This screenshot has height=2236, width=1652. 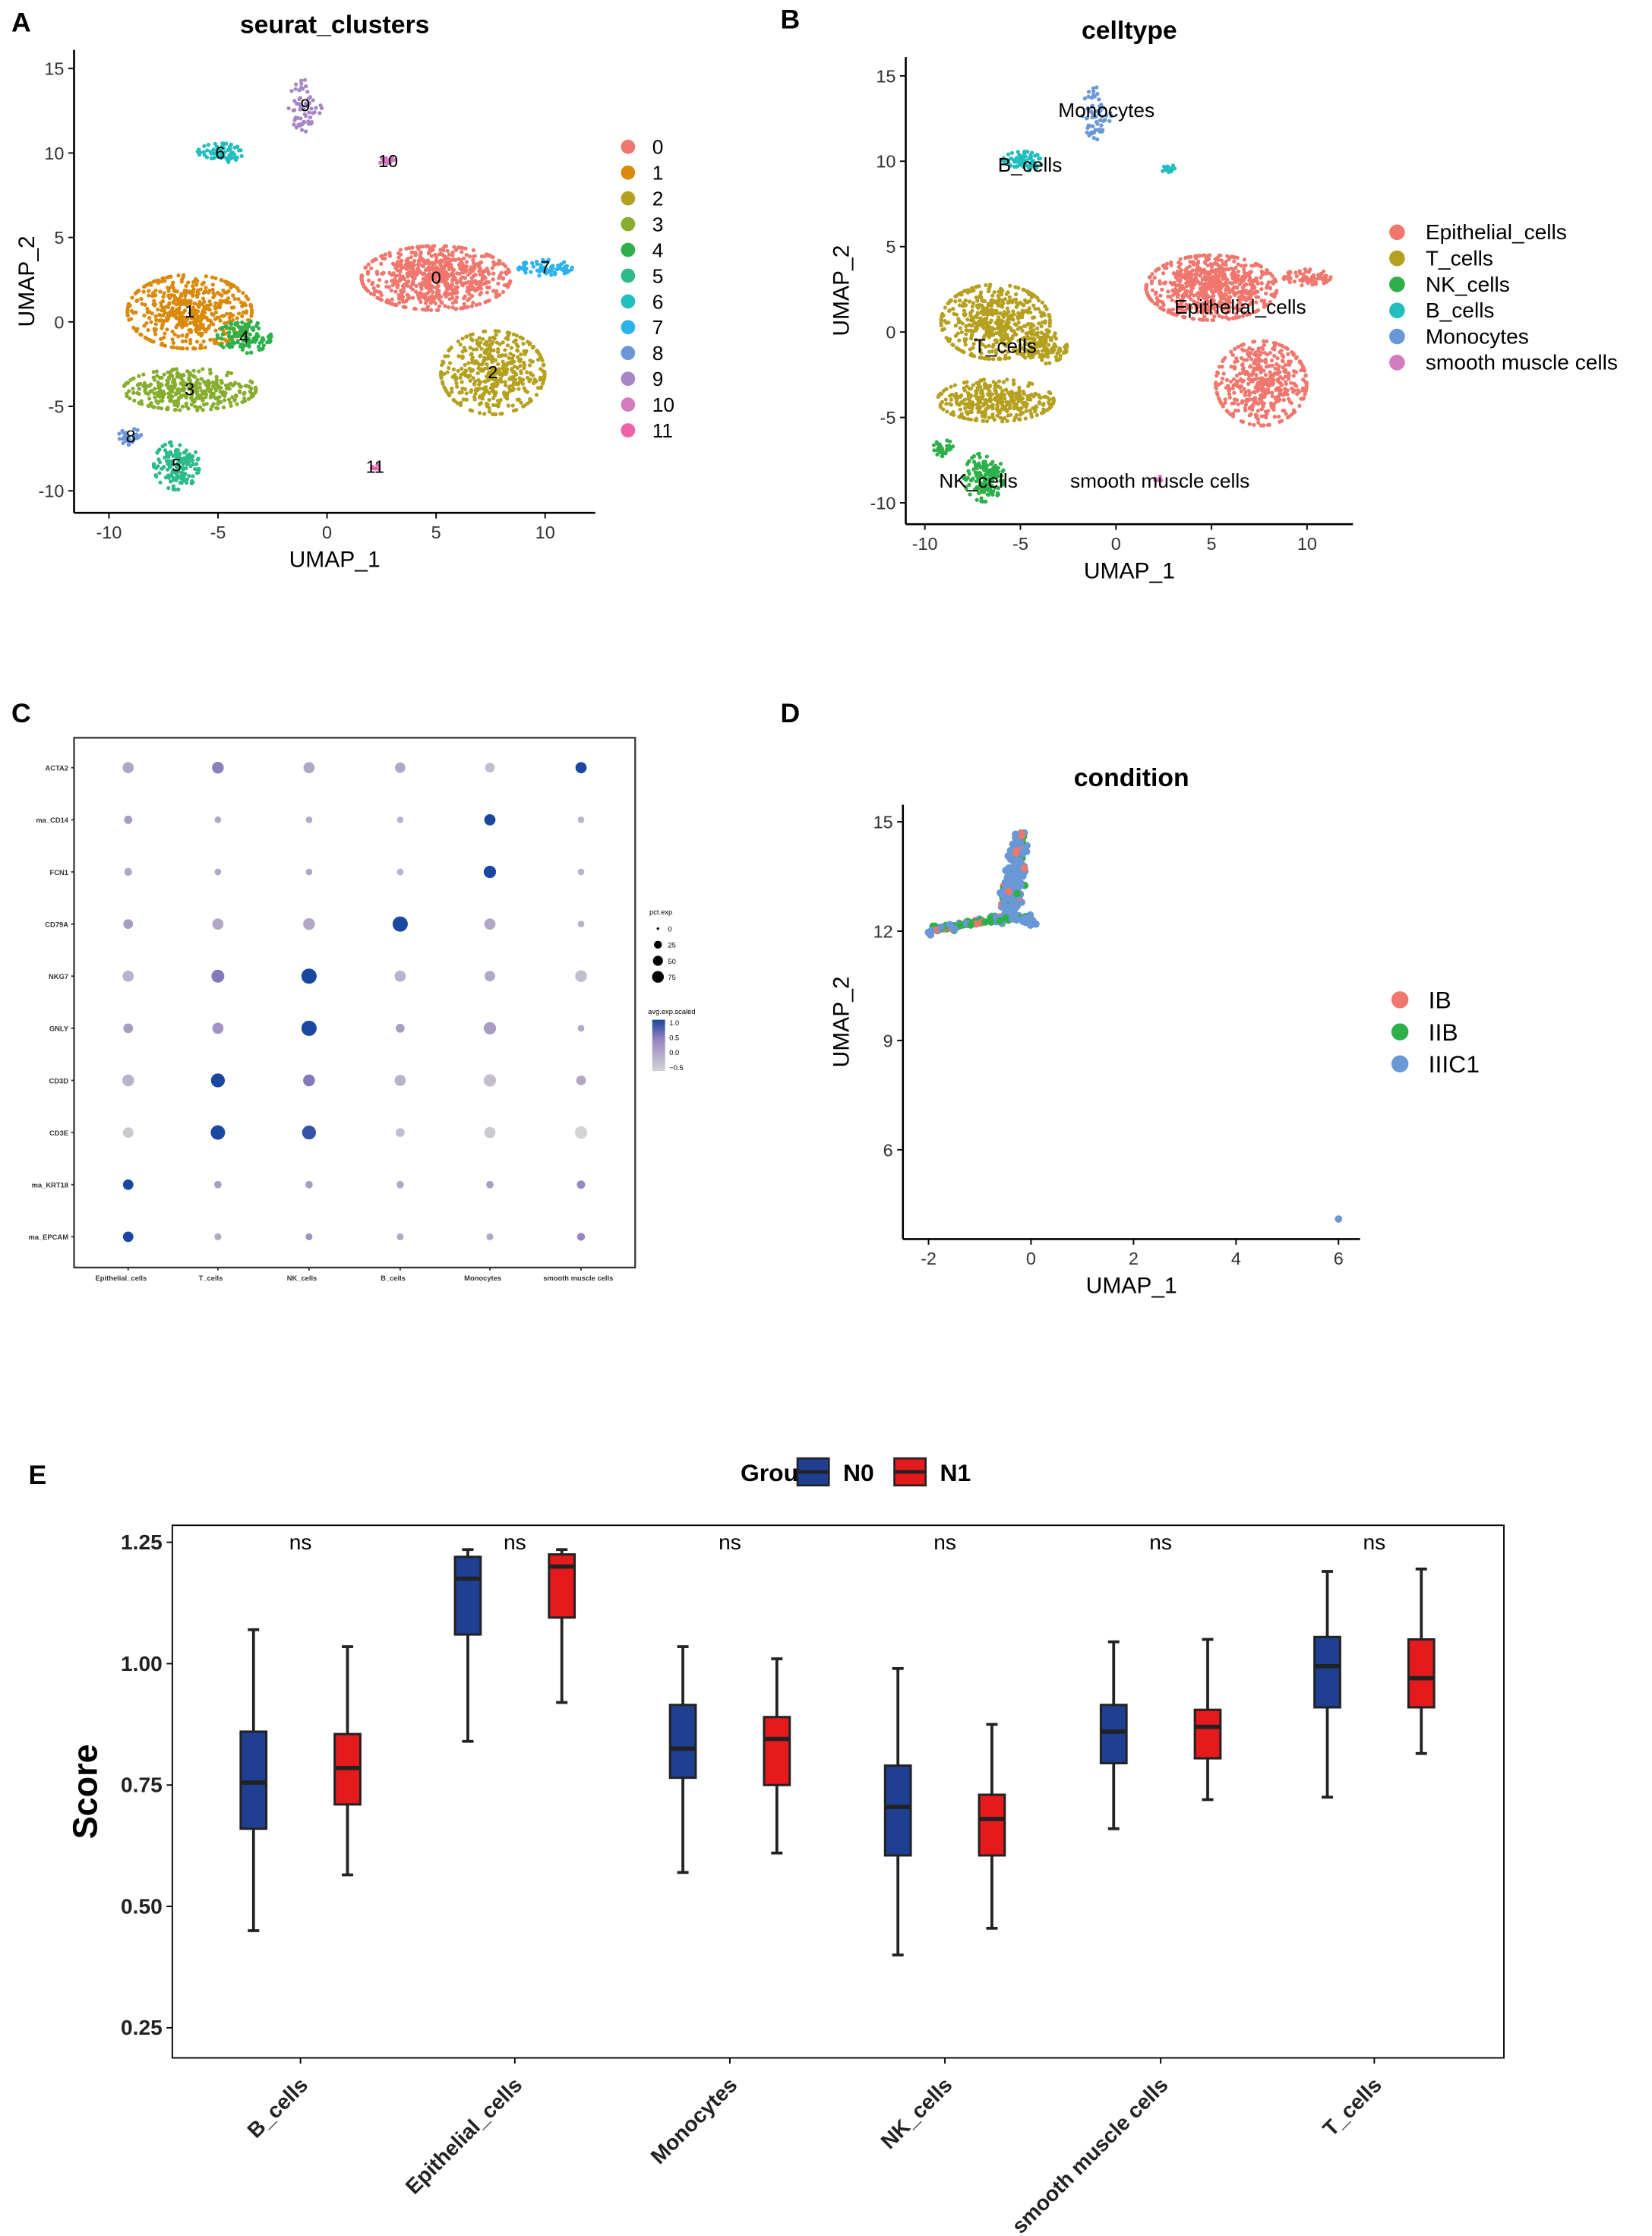 What do you see at coordinates (177, 465) in the screenshot?
I see `cluster-label: 5` at bounding box center [177, 465].